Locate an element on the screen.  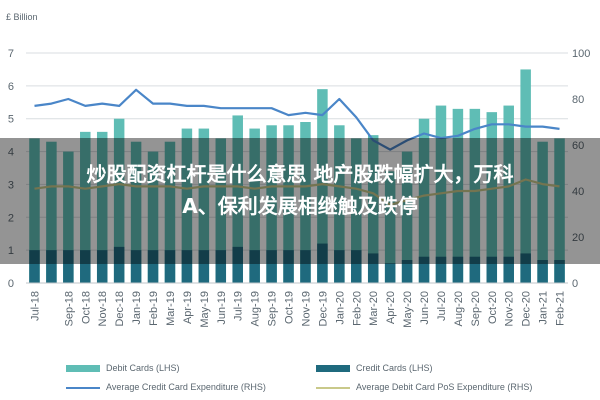
x-tick-label: Feb-21 is located at coordinates (561, 308).